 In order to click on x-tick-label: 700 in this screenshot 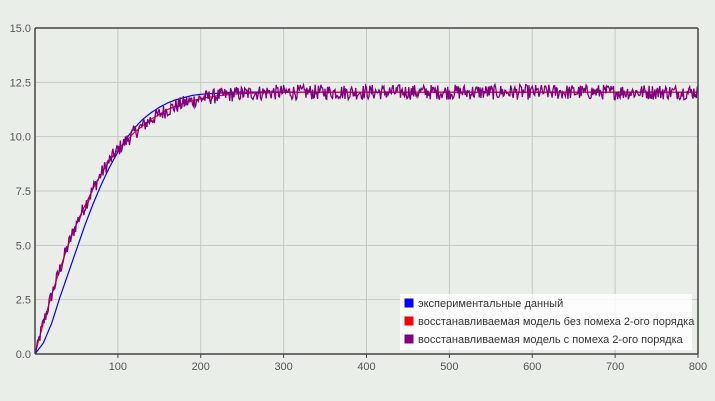, I will do `click(615, 367)`.